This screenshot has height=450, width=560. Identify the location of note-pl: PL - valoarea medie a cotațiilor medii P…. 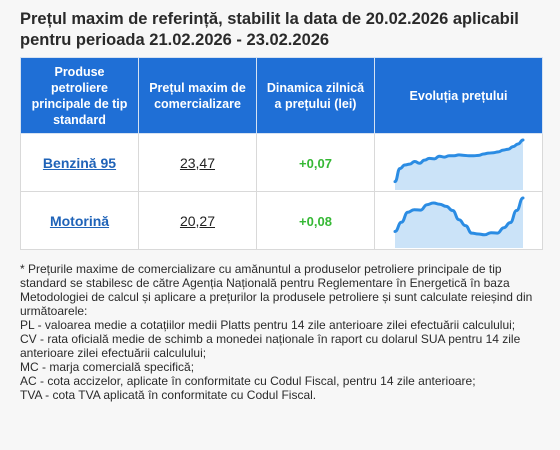
(268, 325).